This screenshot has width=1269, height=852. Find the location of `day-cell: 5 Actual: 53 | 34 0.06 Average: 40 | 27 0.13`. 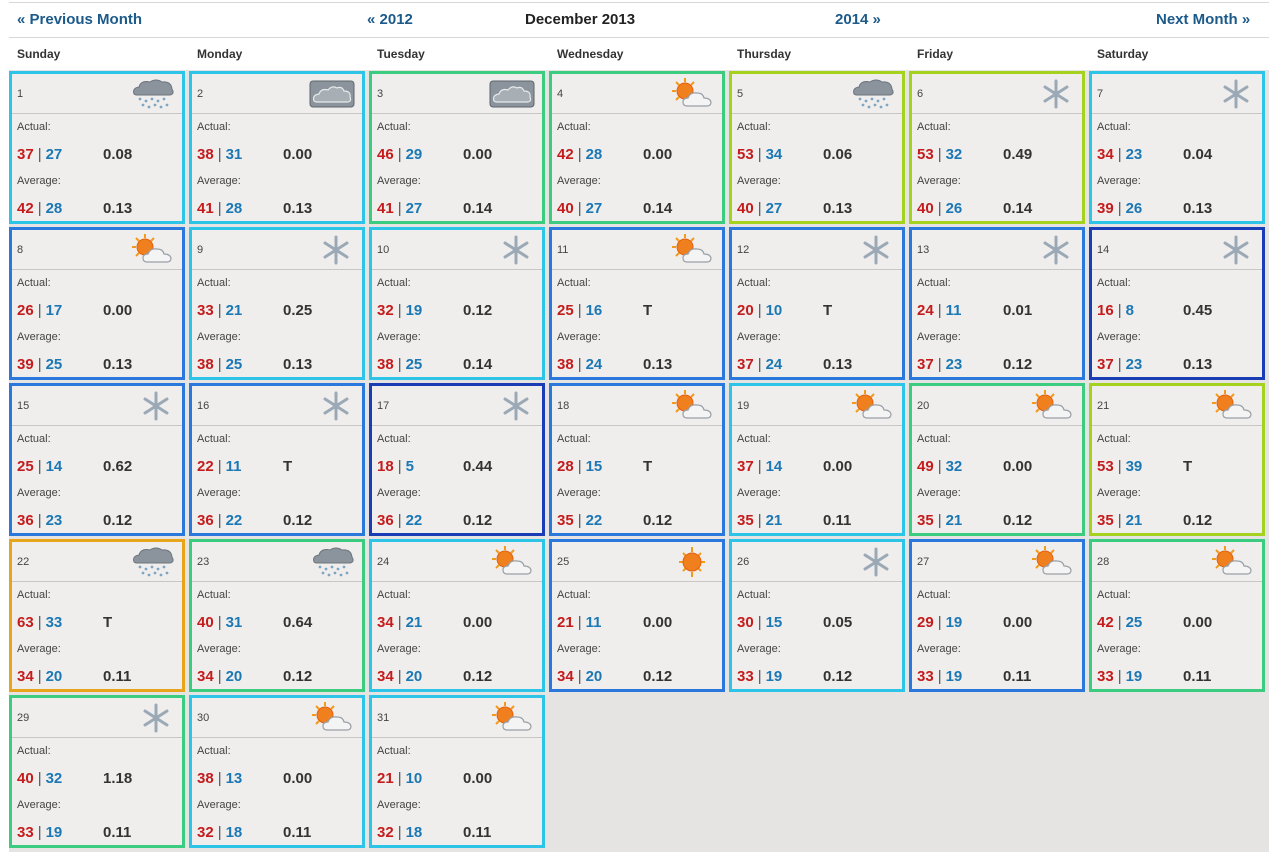

day-cell: 5 Actual: 53 | 34 0.06 Average: 40 | 27 0.13 is located at coordinates (817, 147).